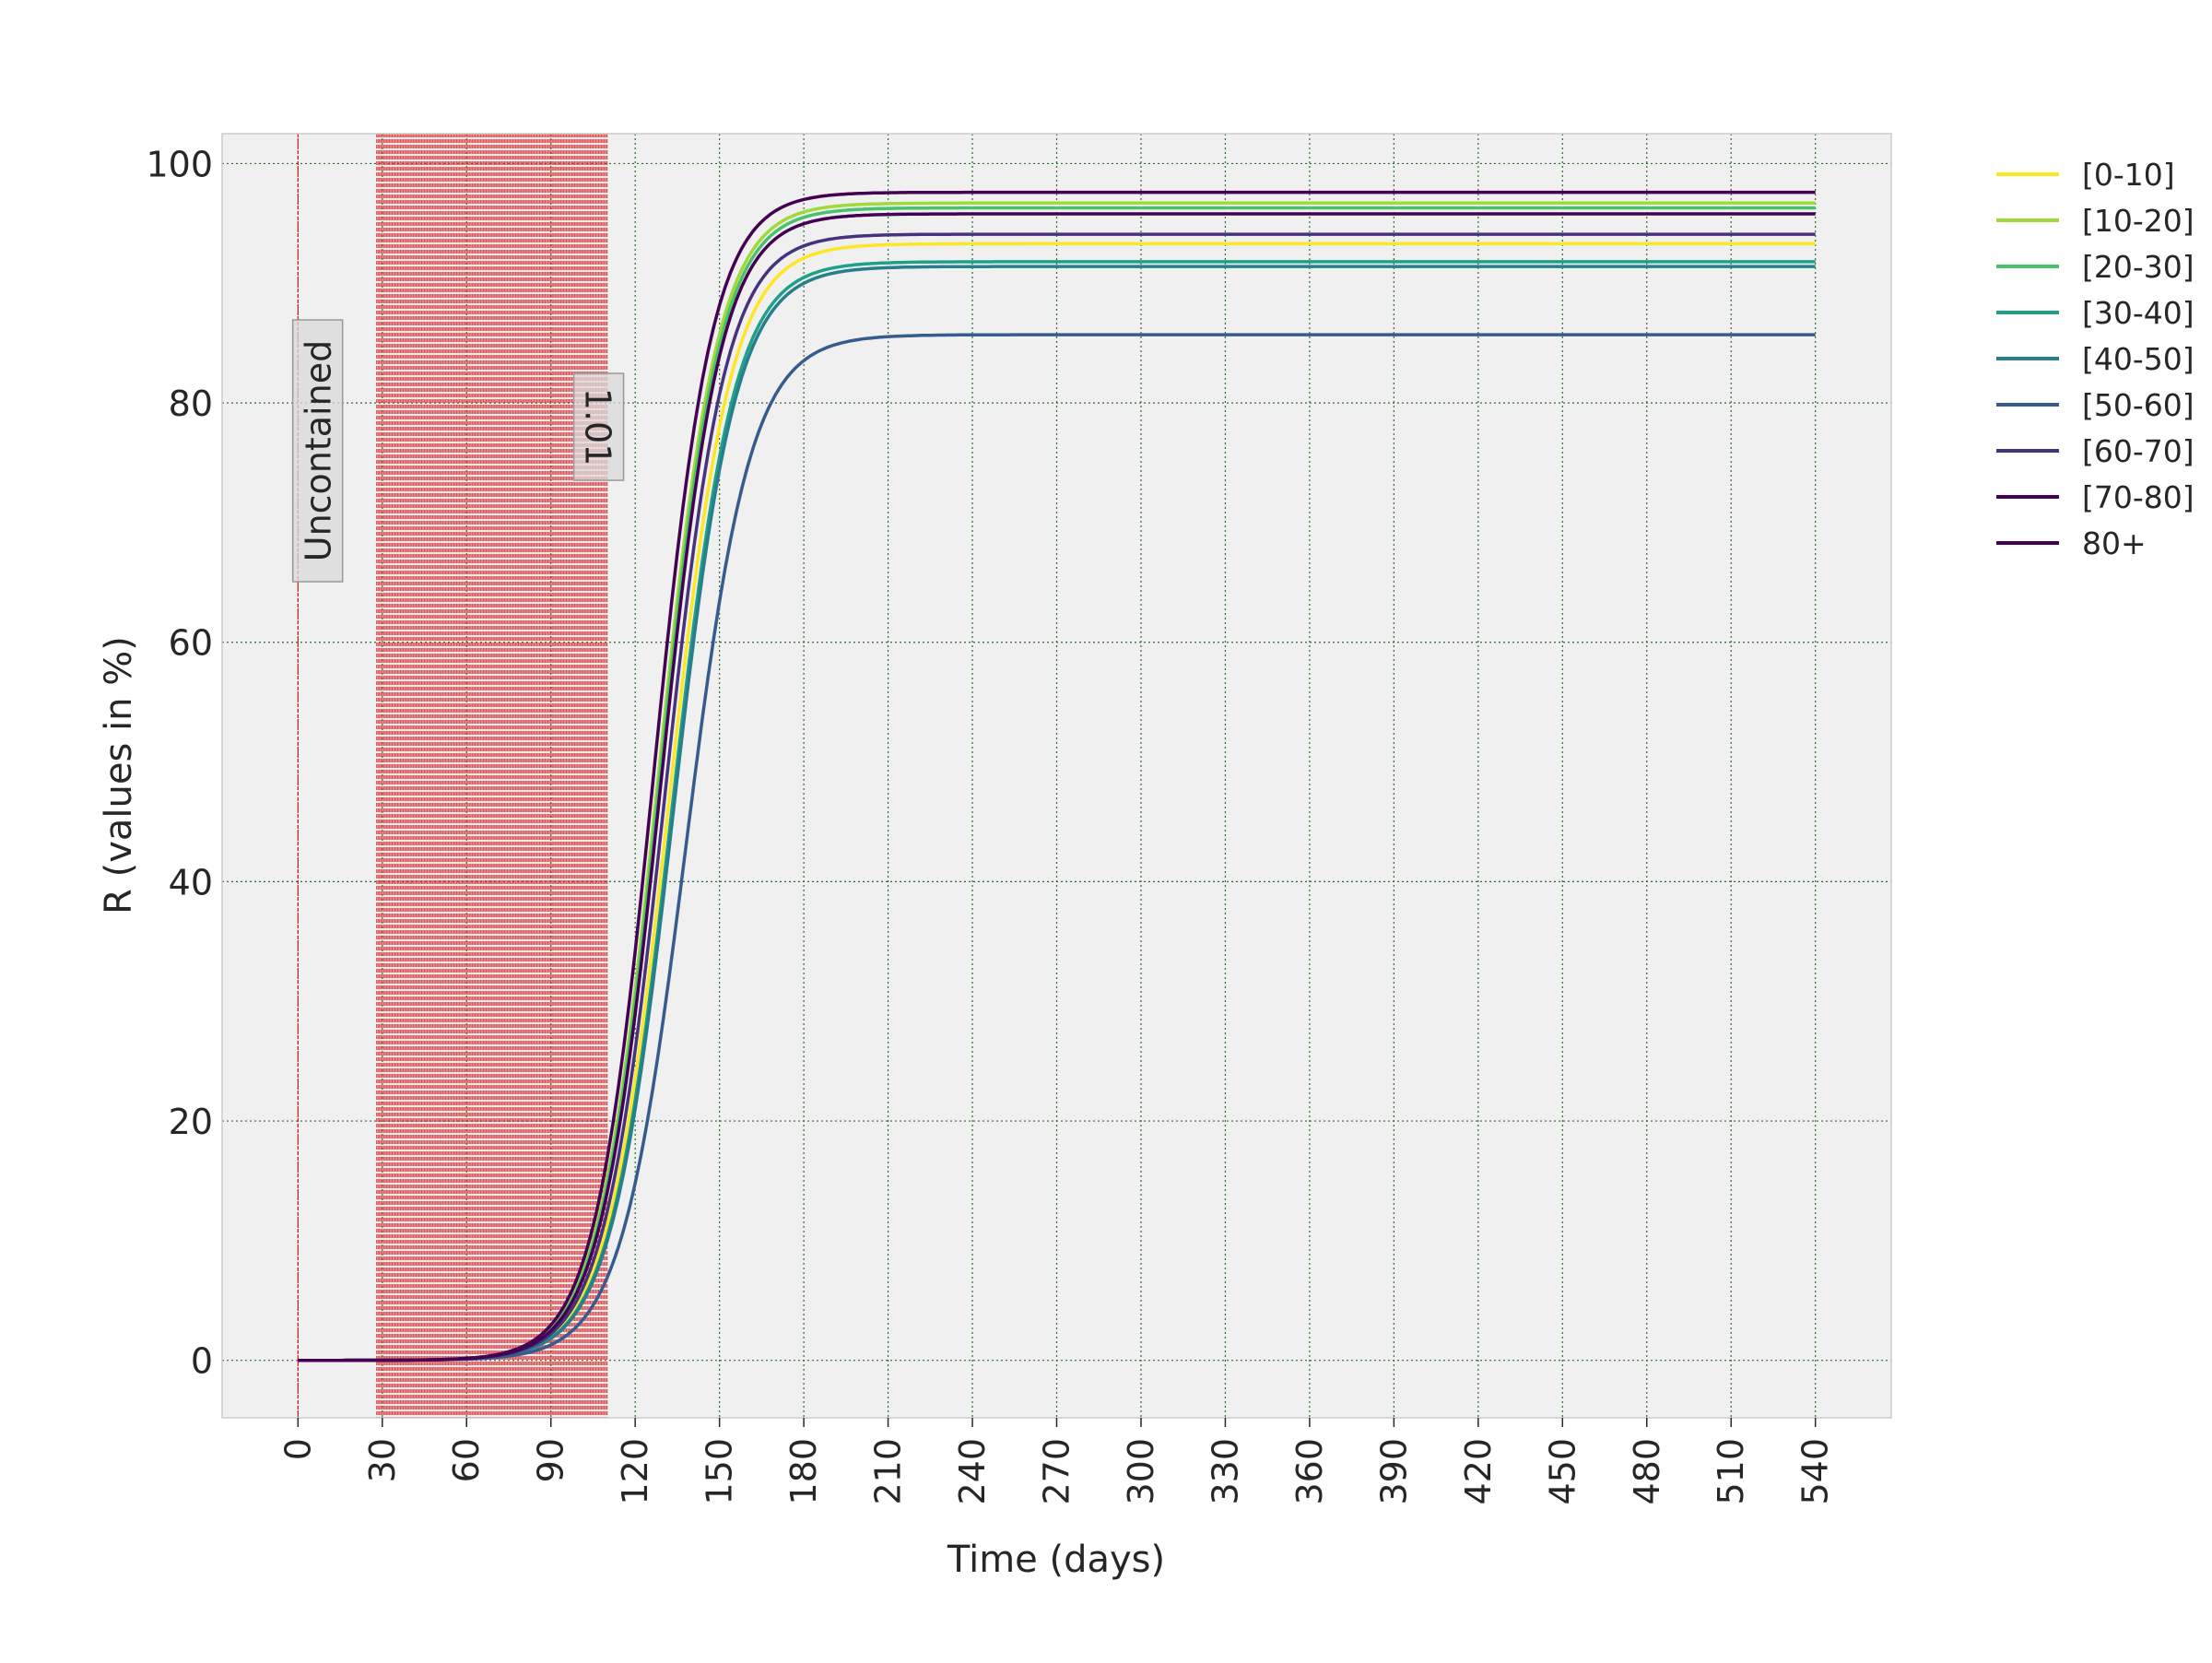 This screenshot has width=2212, height=1663. What do you see at coordinates (551, 1460) in the screenshot?
I see `x-tick-label: 90` at bounding box center [551, 1460].